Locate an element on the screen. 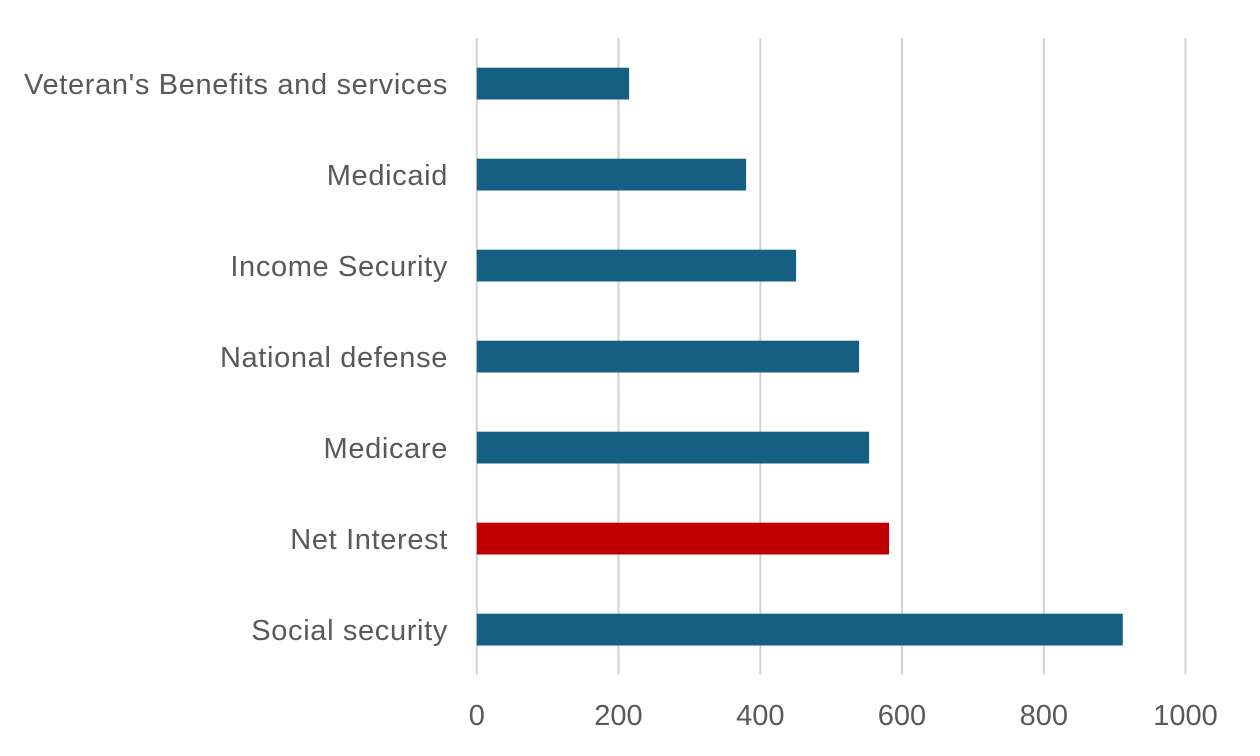 The image size is (1260, 756). svg-text: Medicare is located at coordinates (386, 449).